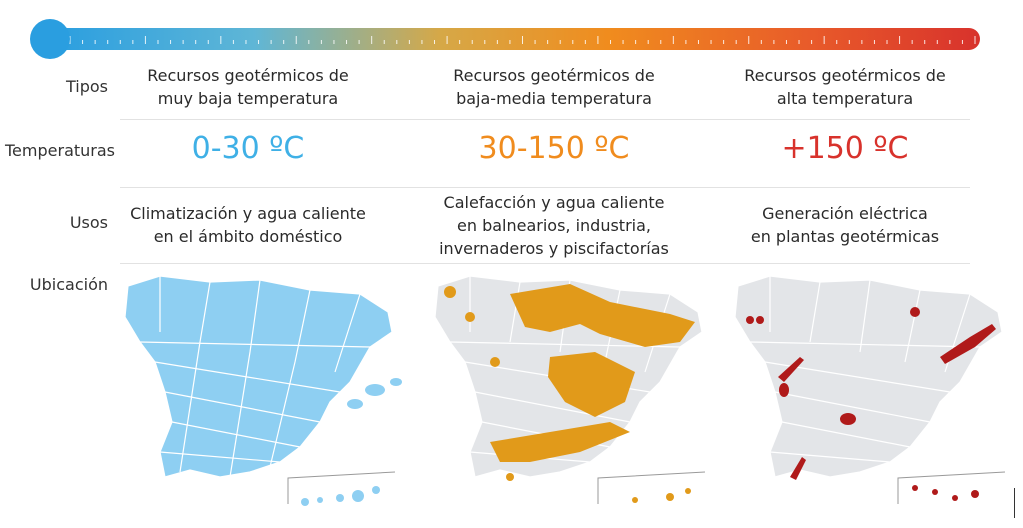 This screenshot has height=528, width=1023. What do you see at coordinates (374, 393) in the screenshot?
I see `map-islands-baleares` at bounding box center [374, 393].